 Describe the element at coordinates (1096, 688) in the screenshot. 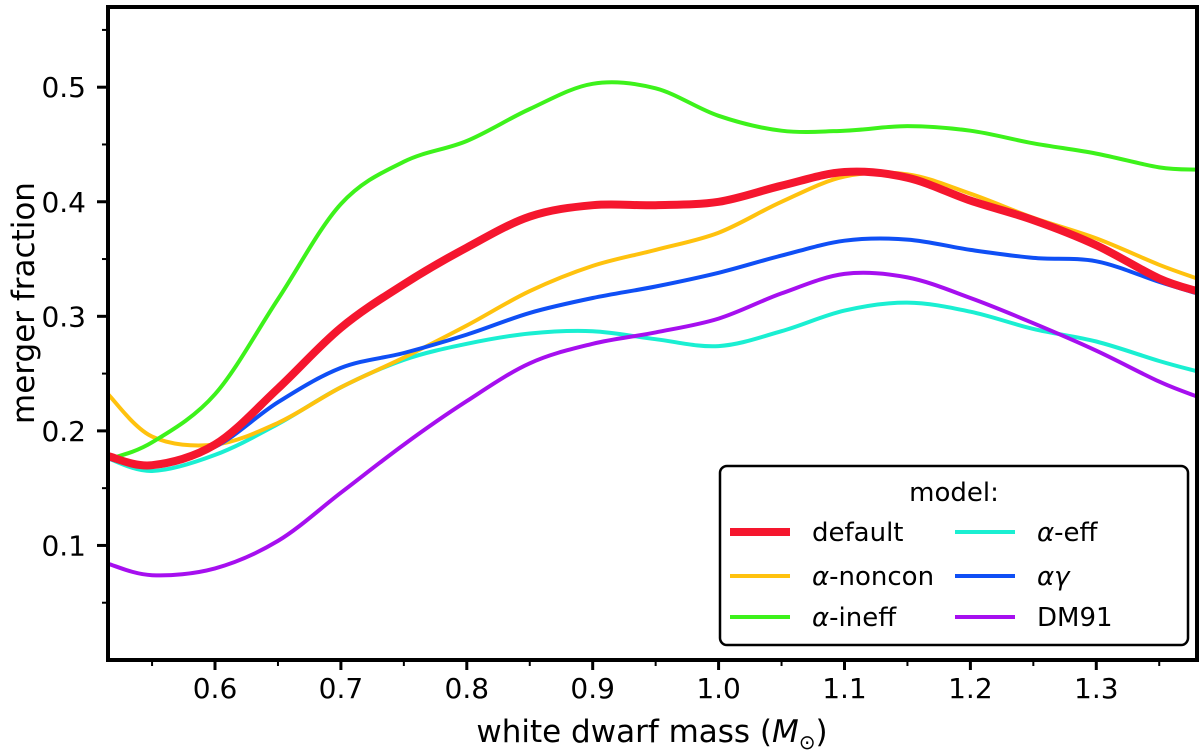

I see `x-tick-label: 1.3` at that location.